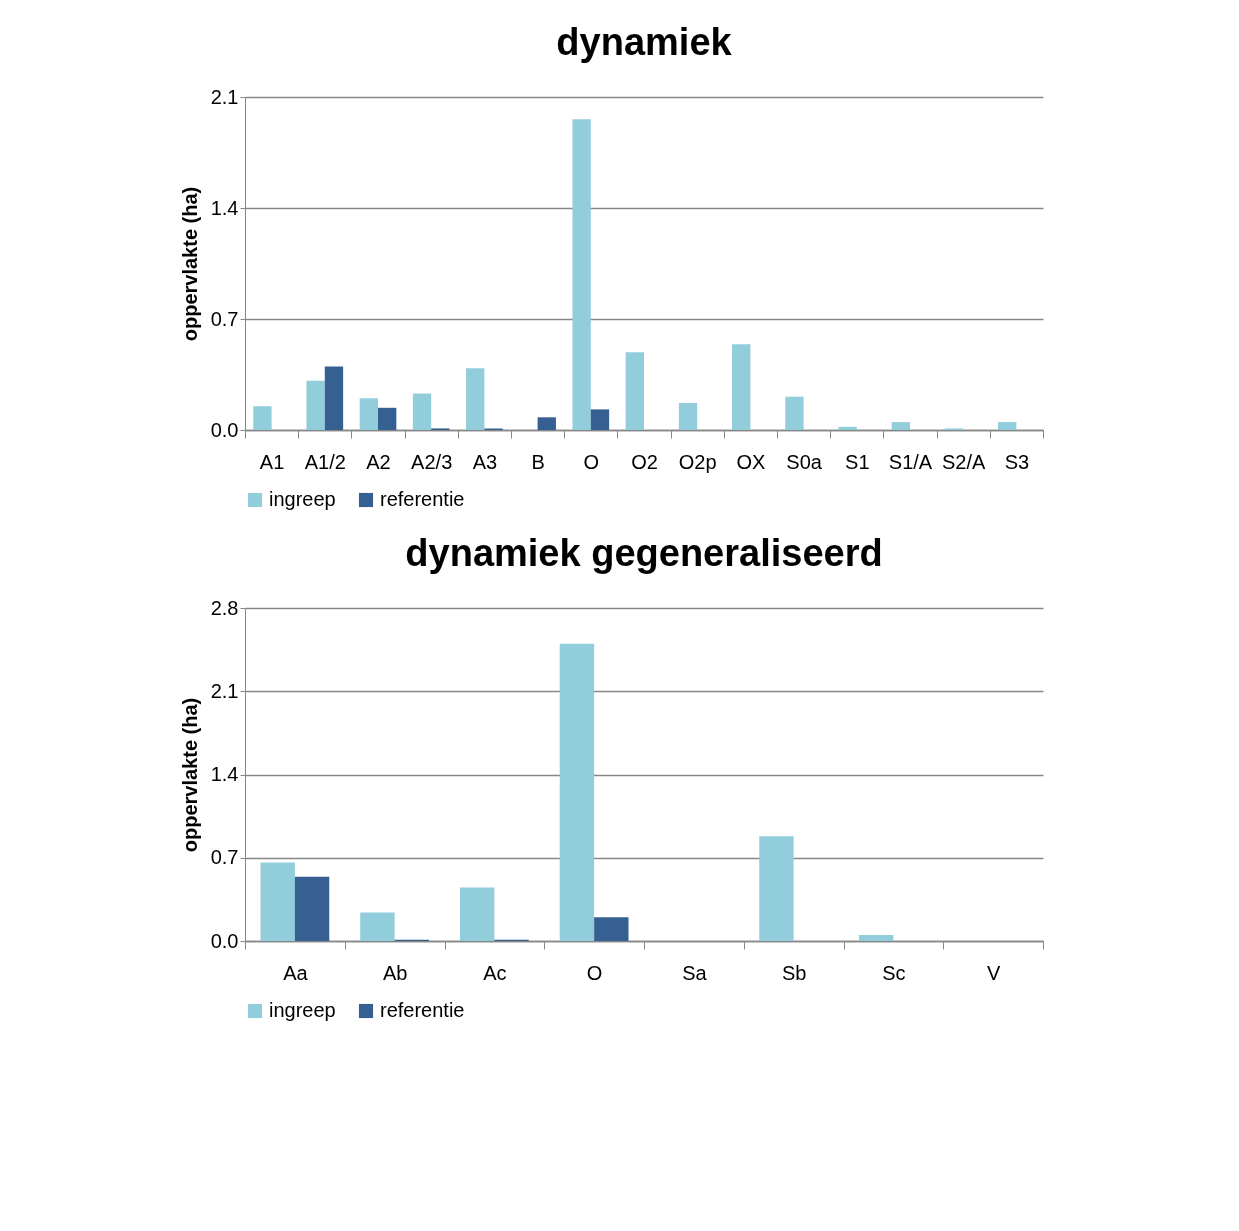 The width and height of the screenshot is (1239, 1231). Describe the element at coordinates (910, 461) in the screenshot. I see `x-tick-label: S1/A` at that location.